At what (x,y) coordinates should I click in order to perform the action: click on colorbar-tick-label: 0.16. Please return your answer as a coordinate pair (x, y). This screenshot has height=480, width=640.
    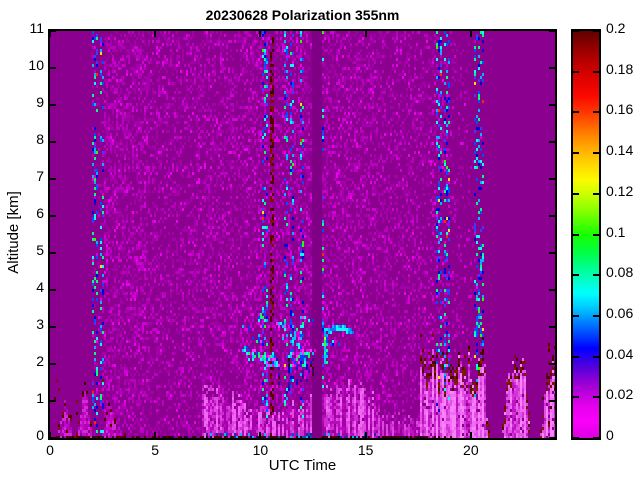
    Looking at the image, I should click on (620, 109).